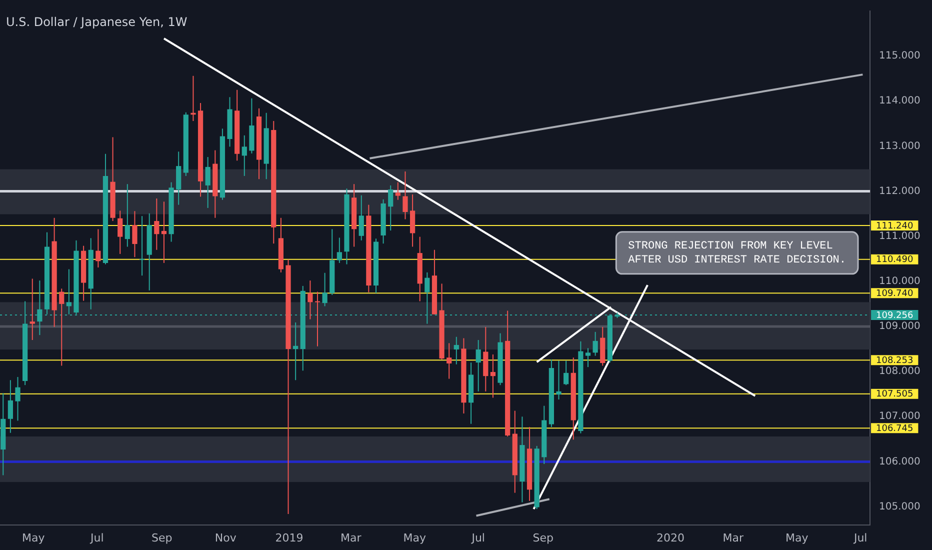  What do you see at coordinates (899, 282) in the screenshot?
I see `y-tick-label: 110.000` at bounding box center [899, 282].